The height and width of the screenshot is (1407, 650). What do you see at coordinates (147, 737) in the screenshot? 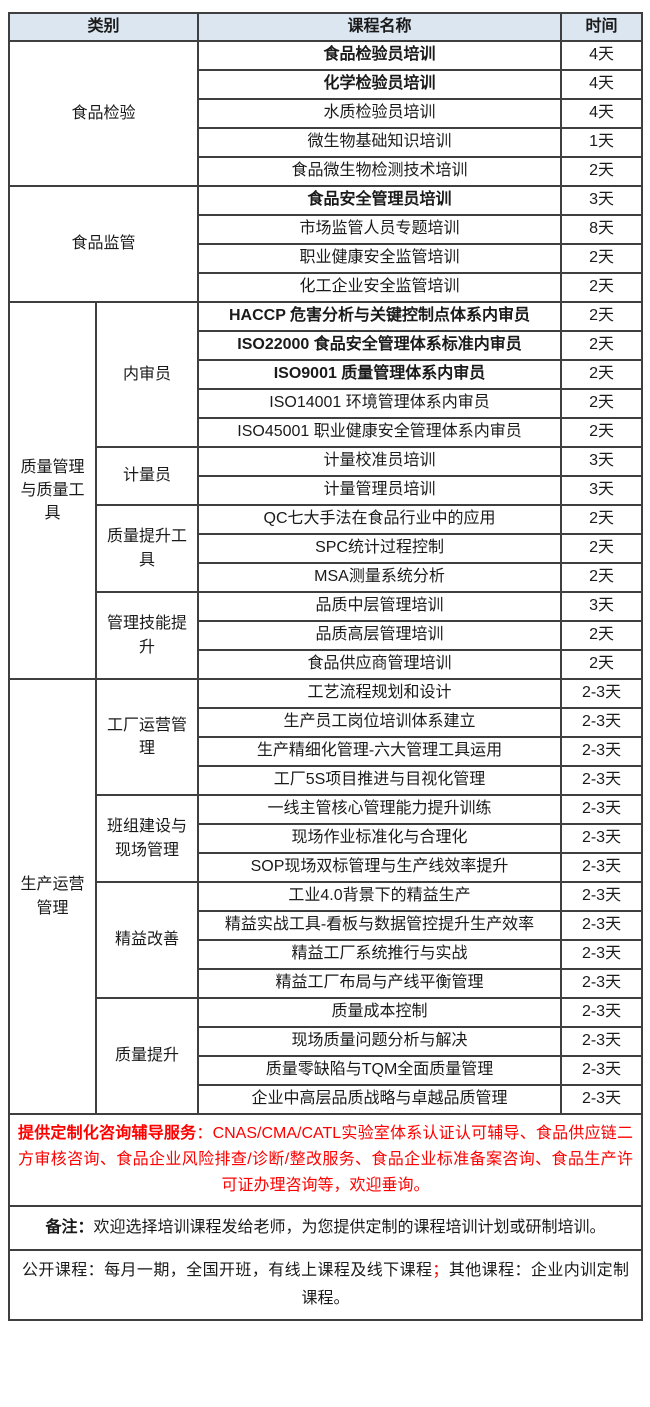
I see `subcategory-cell: 工厂运营管理` at bounding box center [147, 737].